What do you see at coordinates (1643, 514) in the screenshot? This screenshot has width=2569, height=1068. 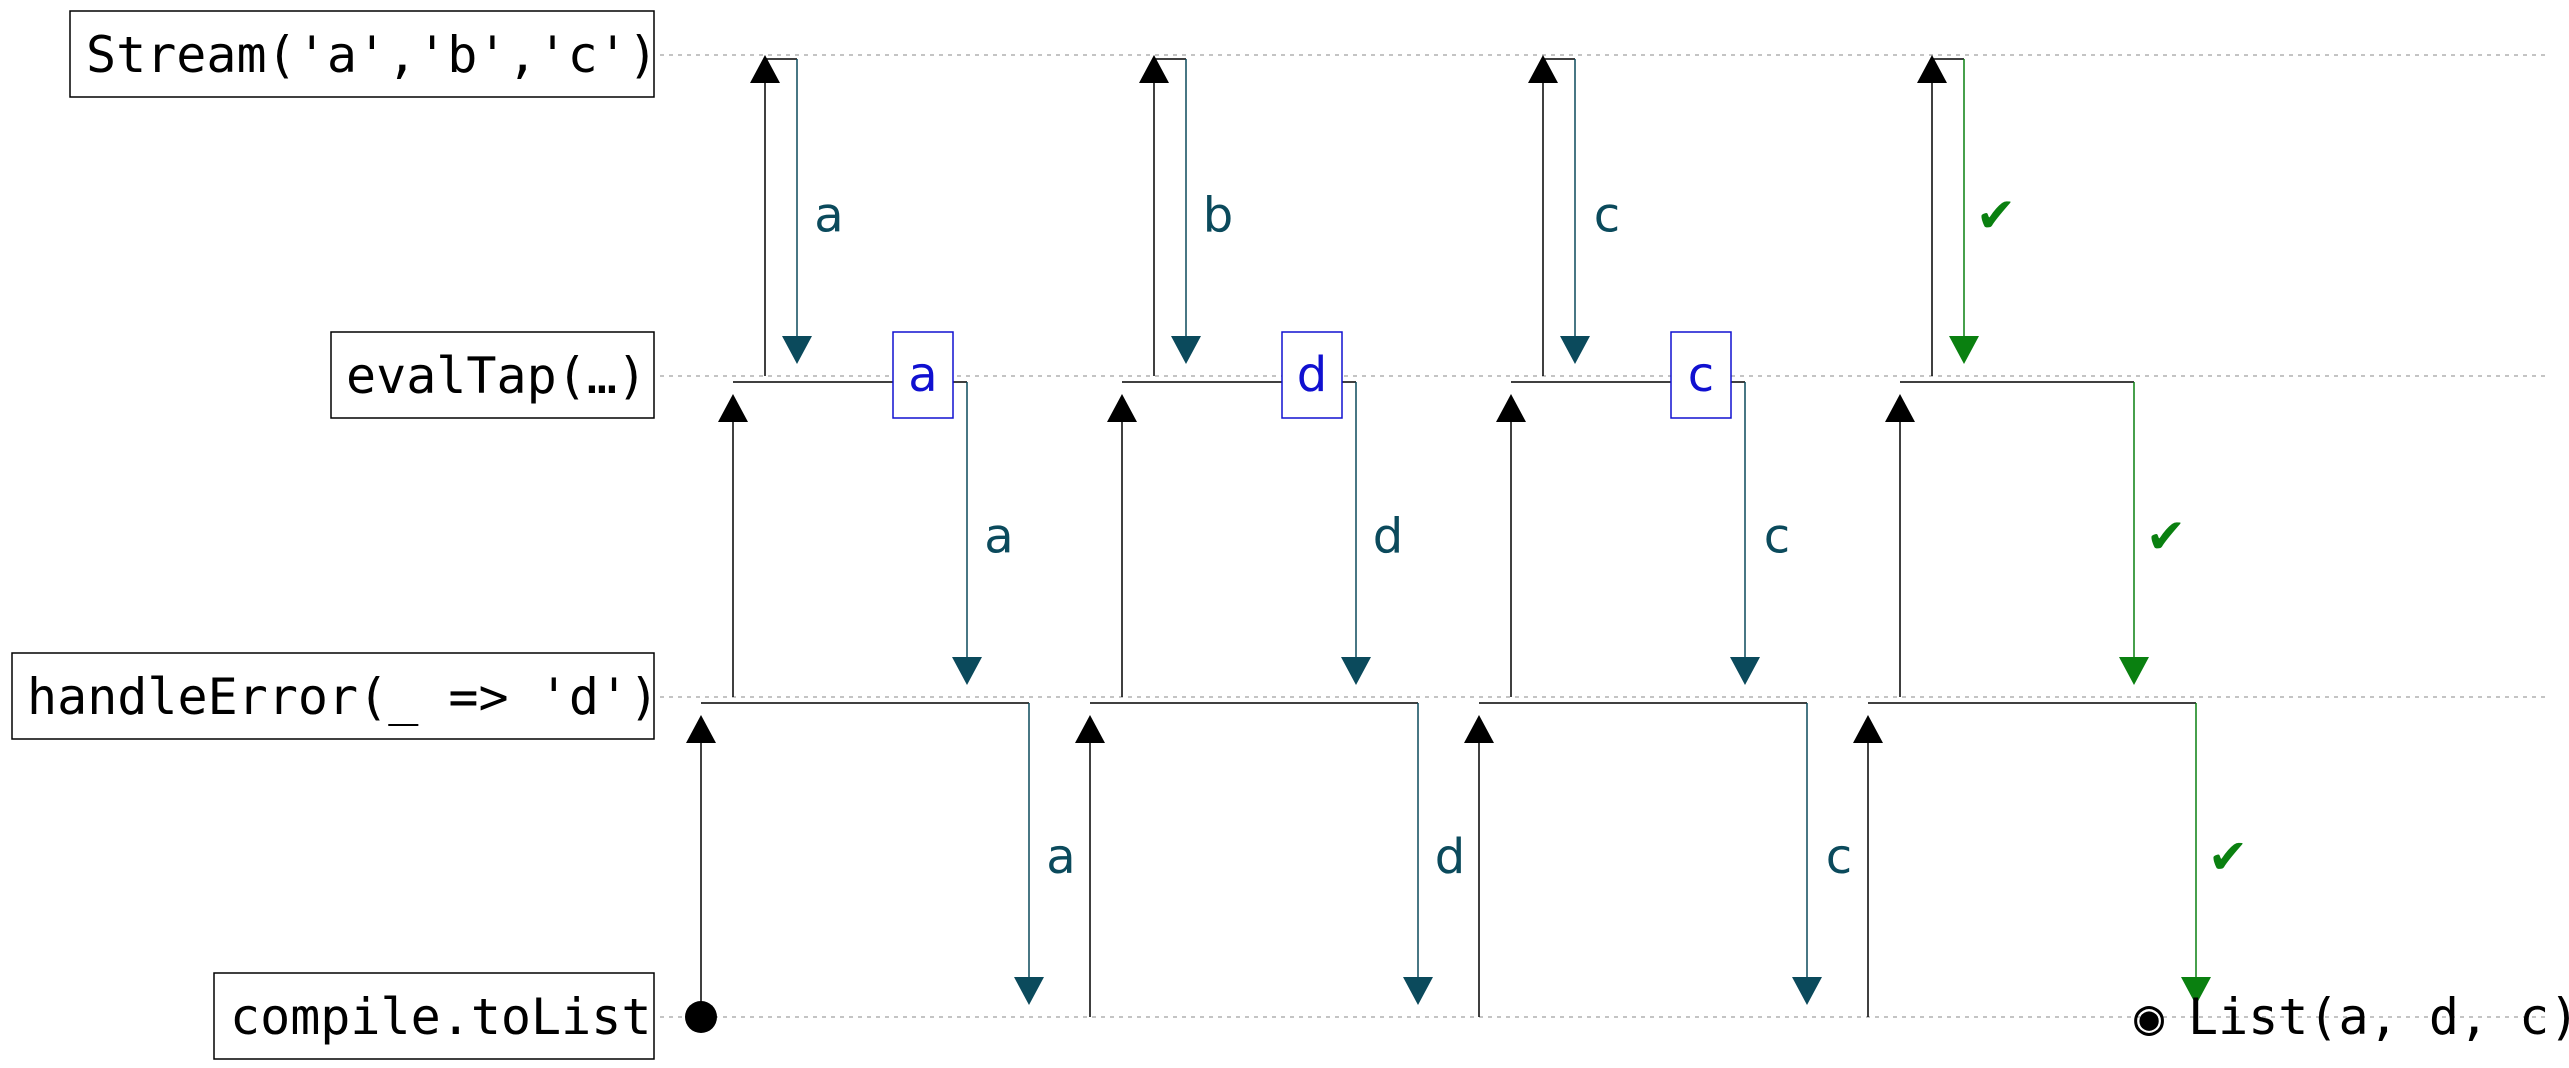 I see `pull-3-hop-2: cc` at bounding box center [1643, 514].